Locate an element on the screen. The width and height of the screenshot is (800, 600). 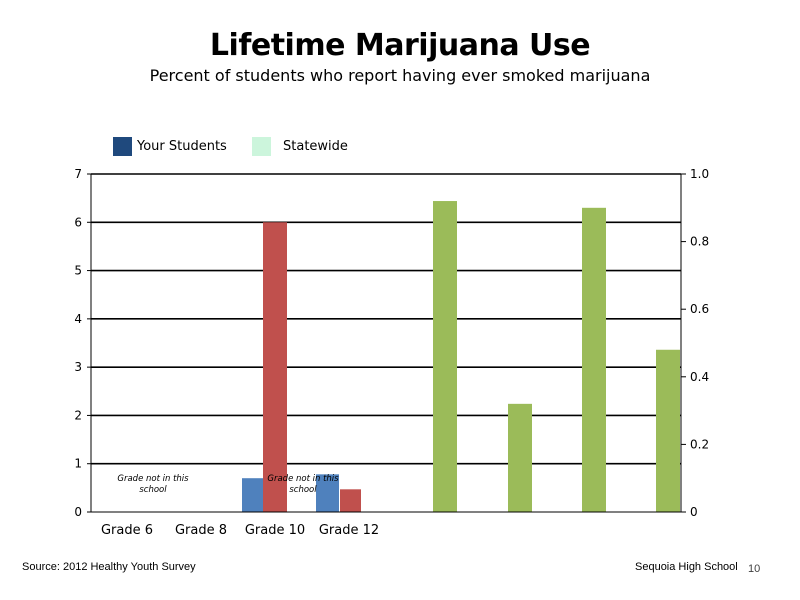
right-tick-label: 1.0 is located at coordinates (699, 174).